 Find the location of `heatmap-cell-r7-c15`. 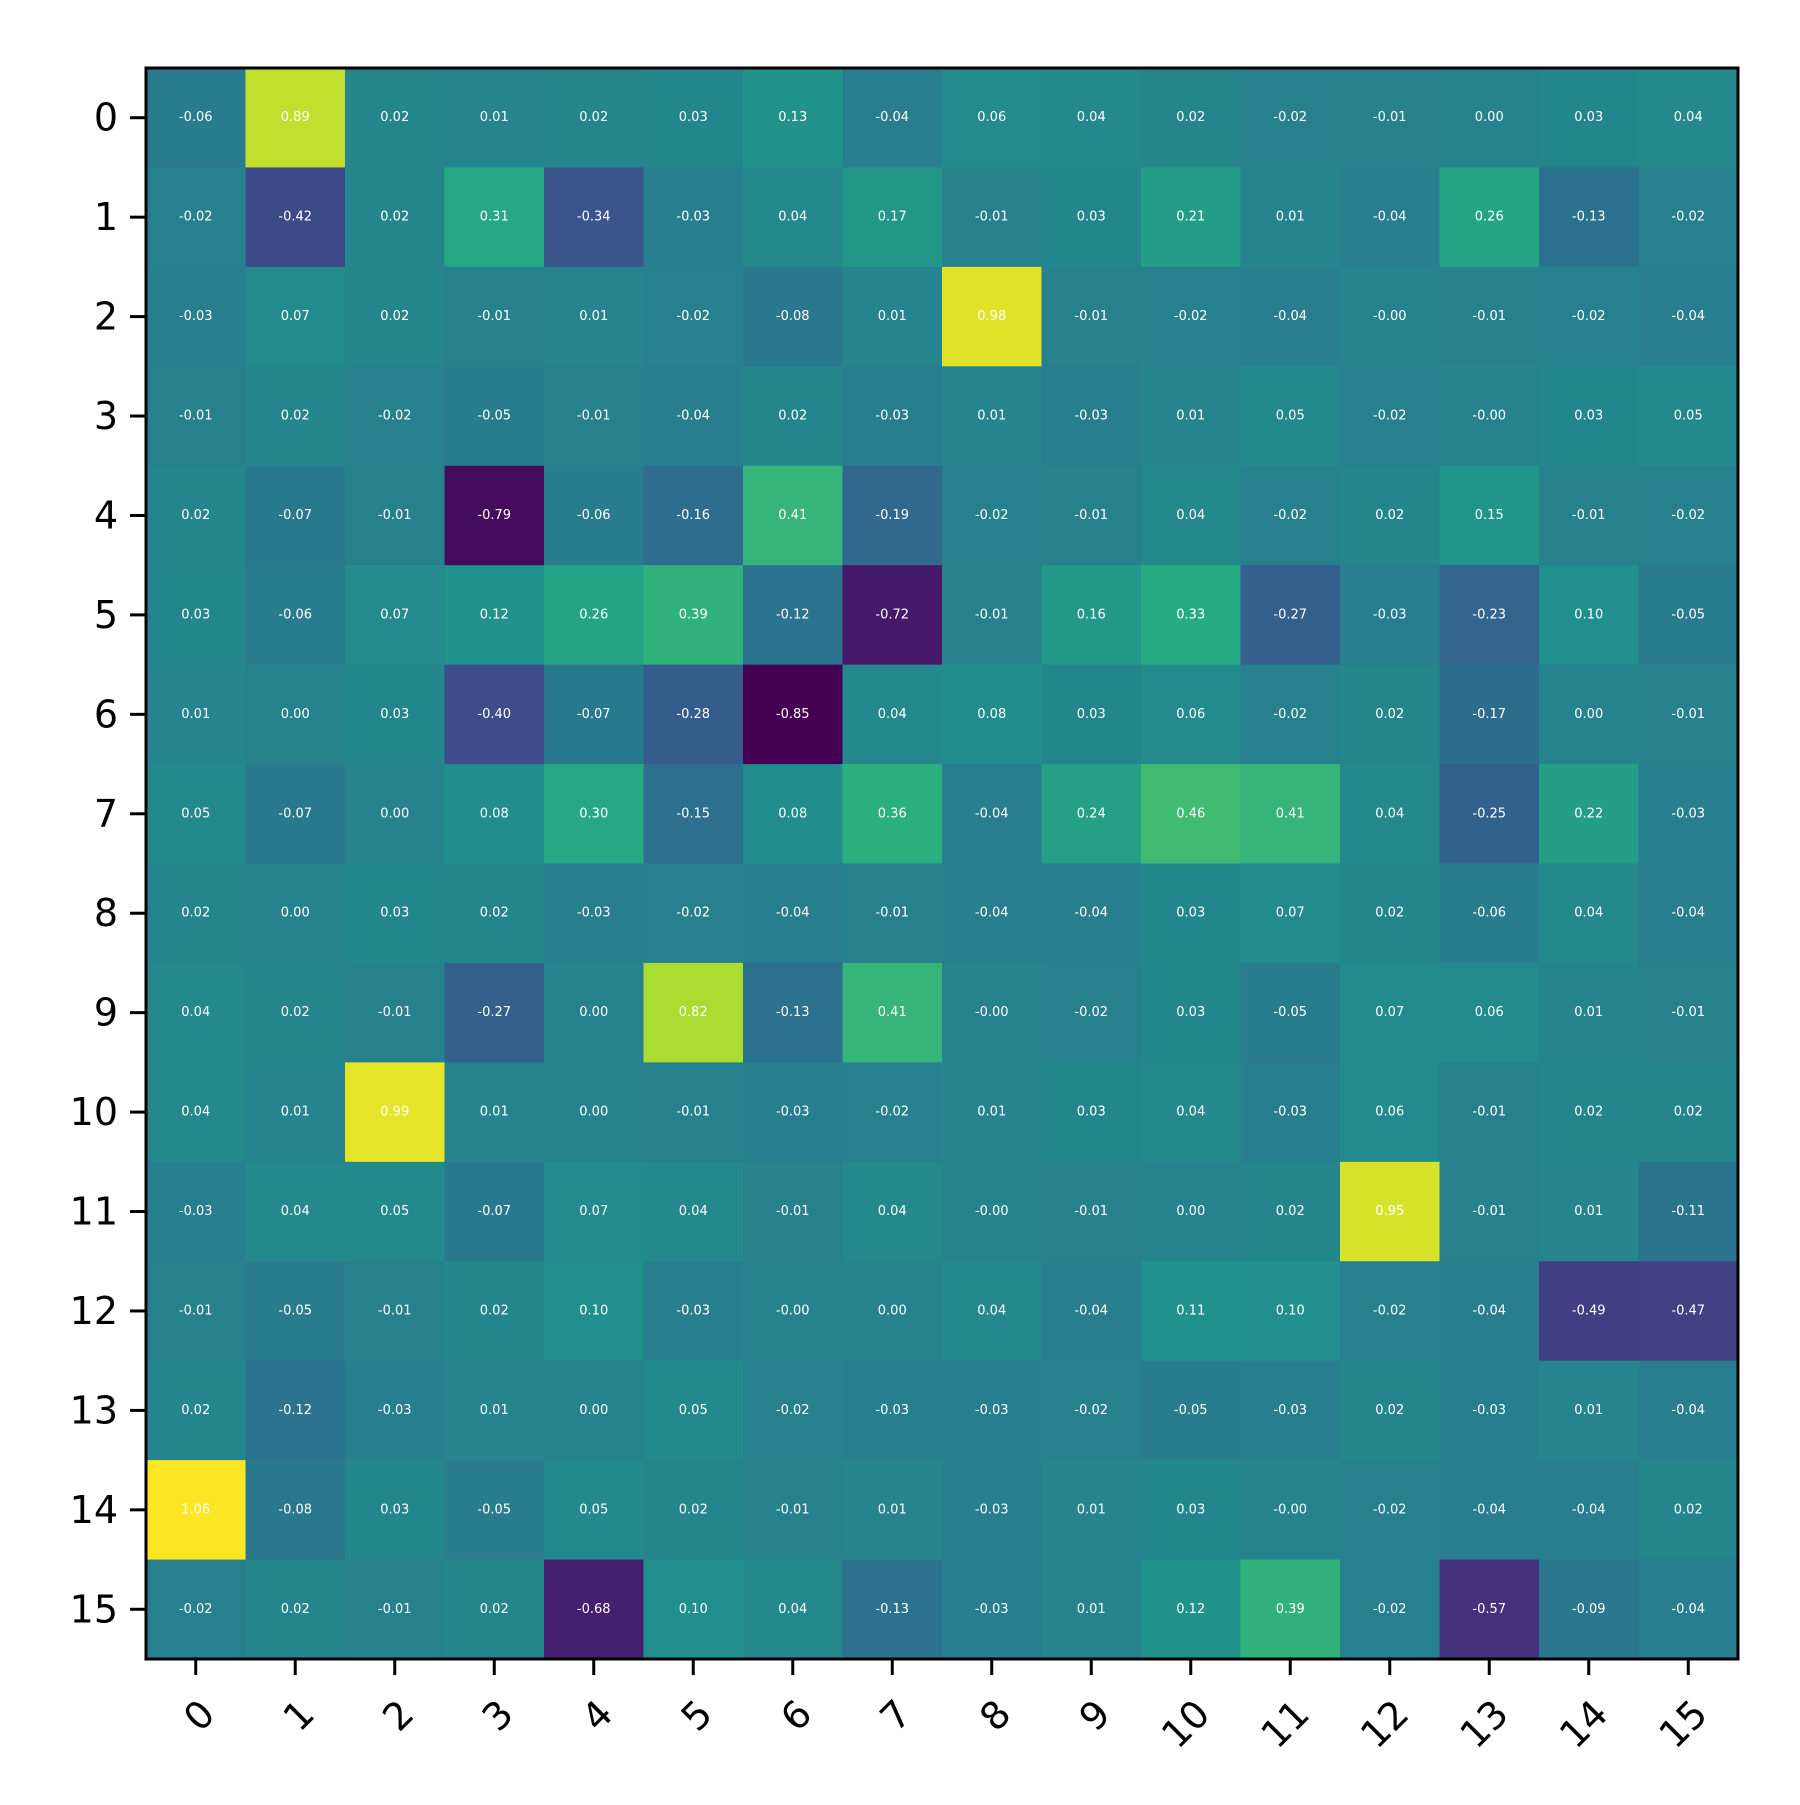

heatmap-cell-r7-c15 is located at coordinates (1688, 814).